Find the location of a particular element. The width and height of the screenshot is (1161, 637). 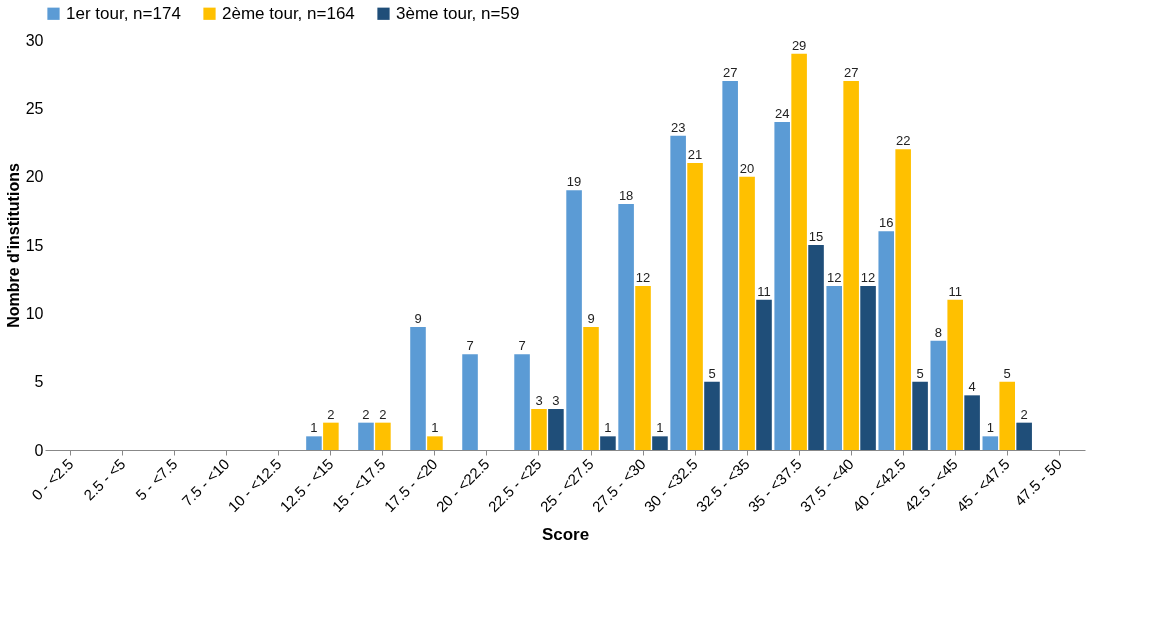

data-label: 19 is located at coordinates (574, 182).